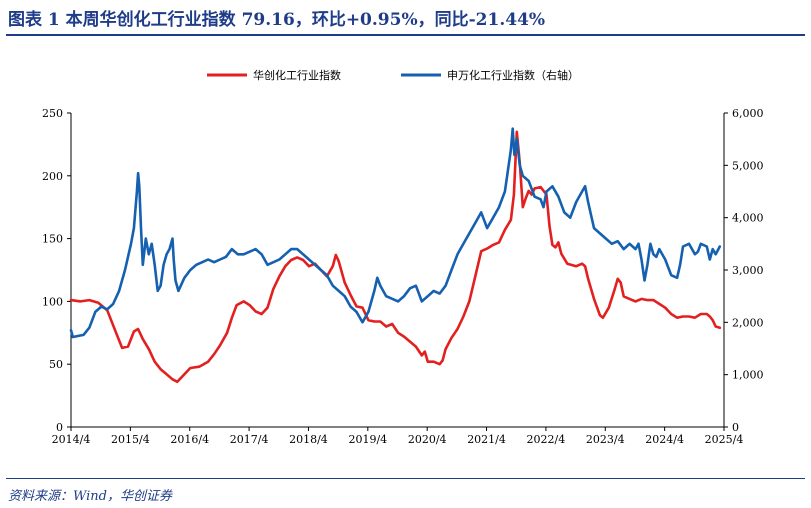  What do you see at coordinates (748, 270) in the screenshot?
I see `right-tick-label: 3,000` at bounding box center [748, 270].